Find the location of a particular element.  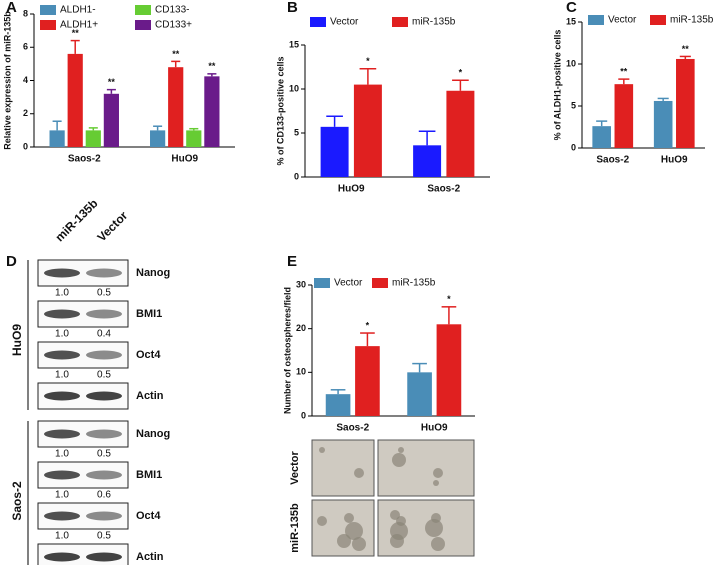

image-row-label: Vector is located at coordinates (295, 467).